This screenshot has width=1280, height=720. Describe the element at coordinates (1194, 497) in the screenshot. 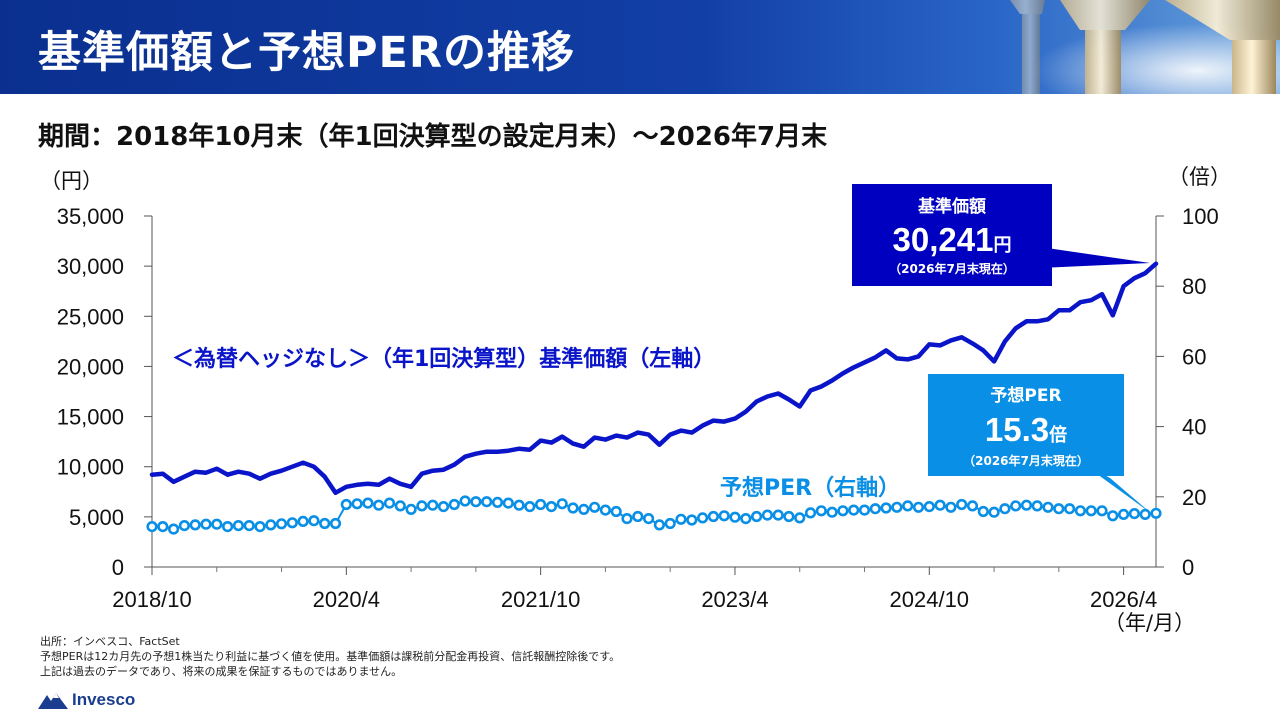

I see `right-tick-label: 20` at that location.